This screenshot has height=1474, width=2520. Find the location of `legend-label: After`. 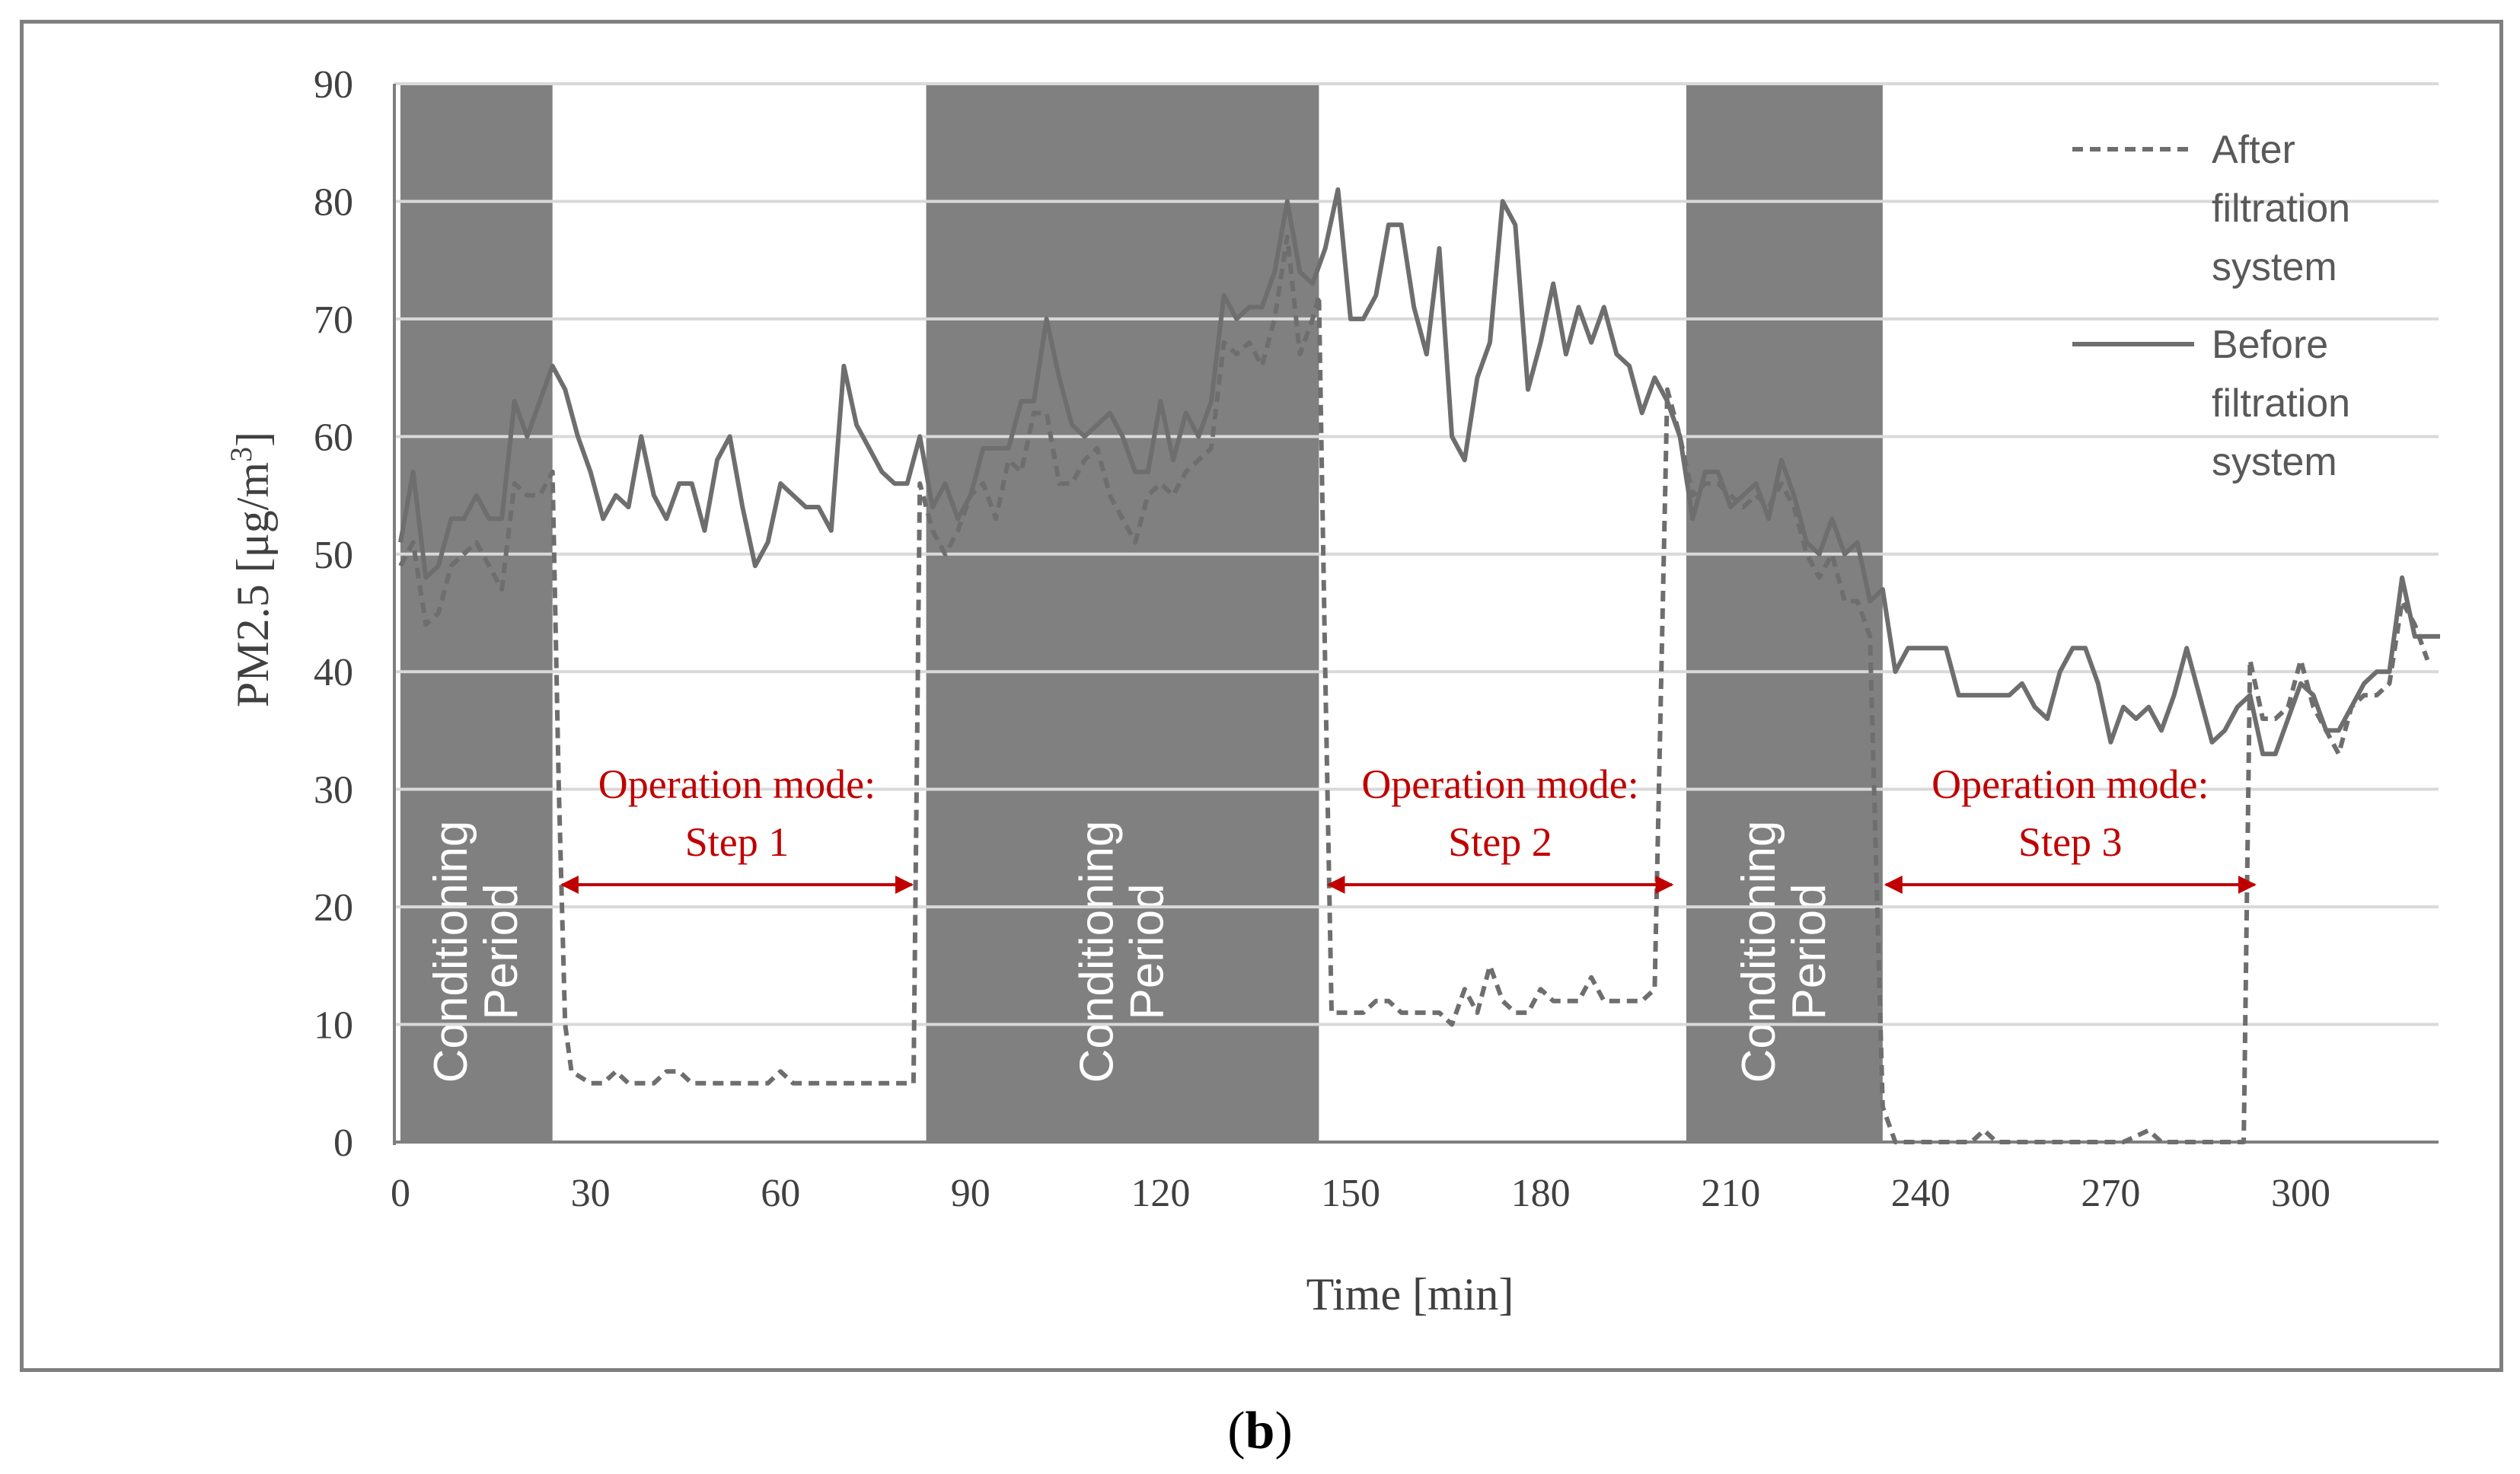

legend-label: After is located at coordinates (2253, 150).